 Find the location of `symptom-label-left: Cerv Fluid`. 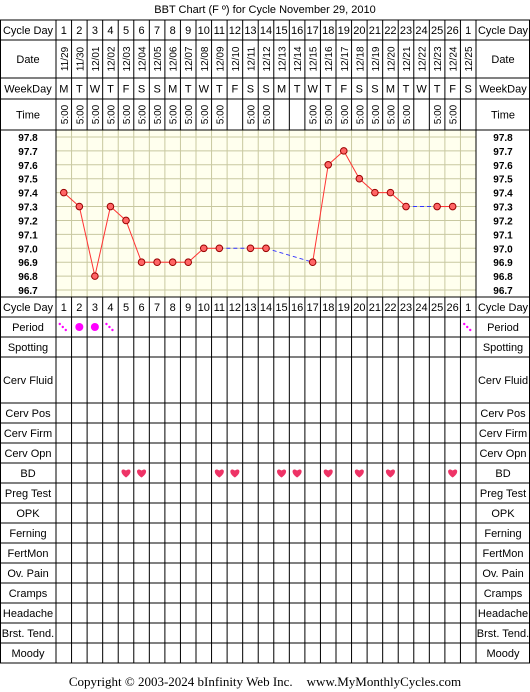

symptom-label-left: Cerv Fluid is located at coordinates (28, 381).